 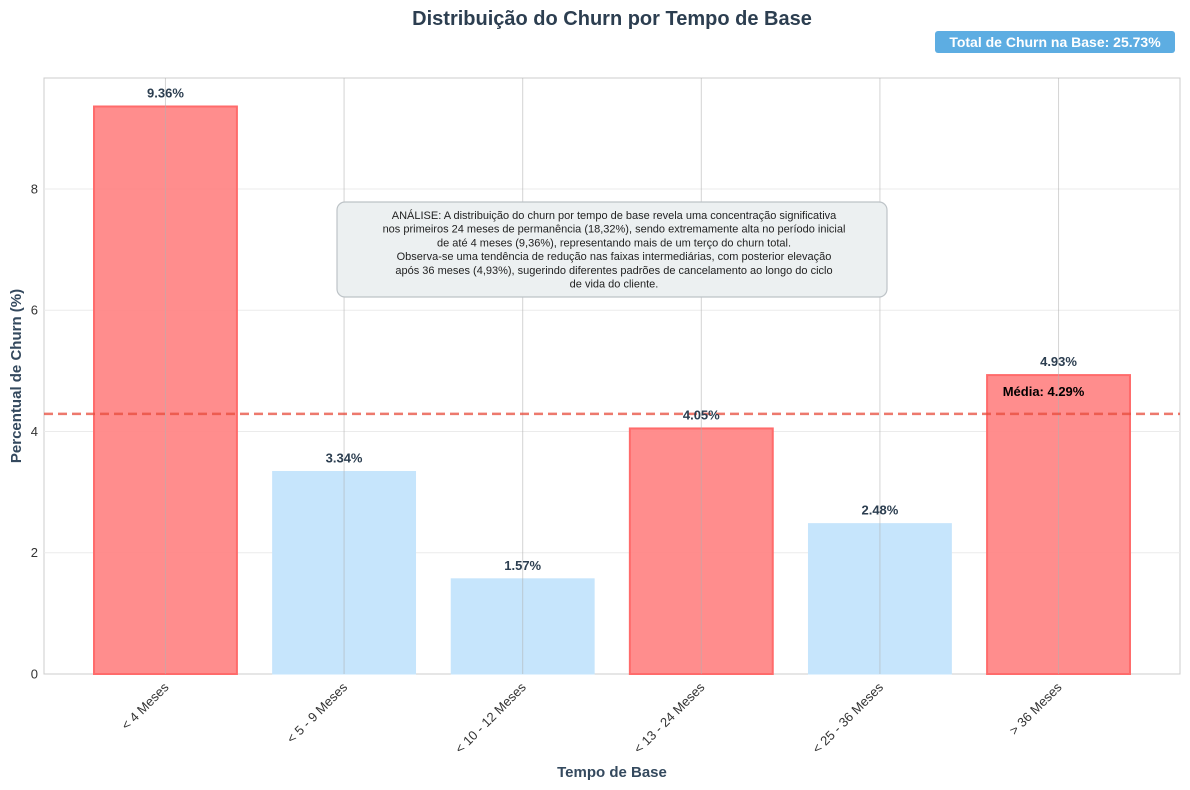 What do you see at coordinates (490, 717) in the screenshot?
I see `x-tick-label-2: < 10 - 12 Meses` at bounding box center [490, 717].